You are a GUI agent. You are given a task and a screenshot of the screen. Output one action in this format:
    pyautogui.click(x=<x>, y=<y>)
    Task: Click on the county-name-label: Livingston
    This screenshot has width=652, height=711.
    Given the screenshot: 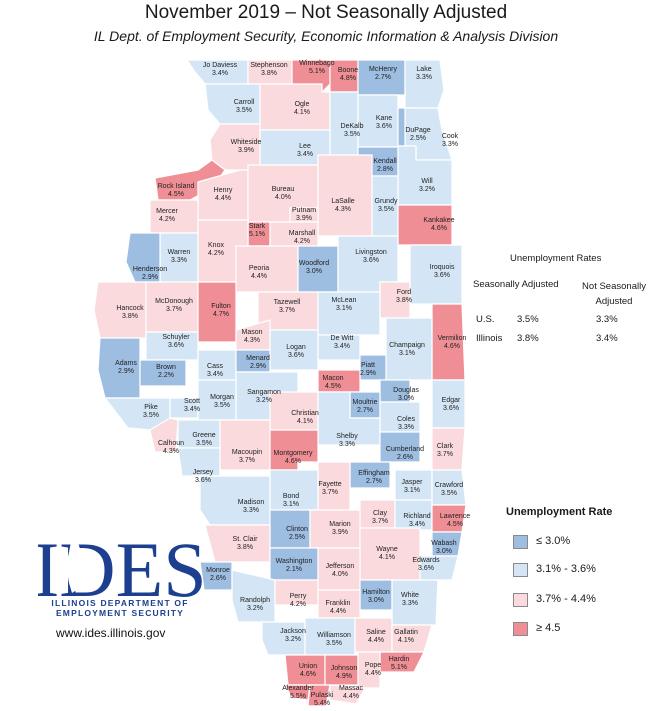 What is the action you would take?
    pyautogui.click(x=371, y=252)
    